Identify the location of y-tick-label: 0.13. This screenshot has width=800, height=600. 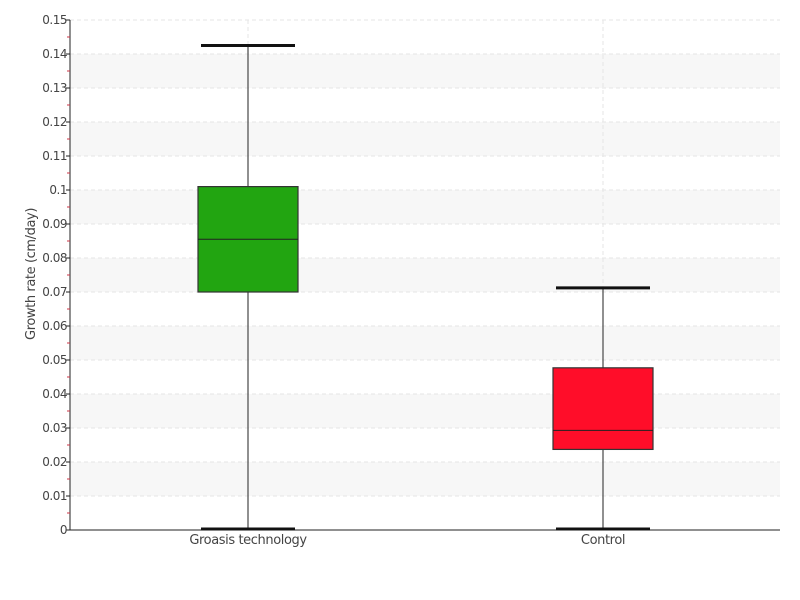
(54, 88).